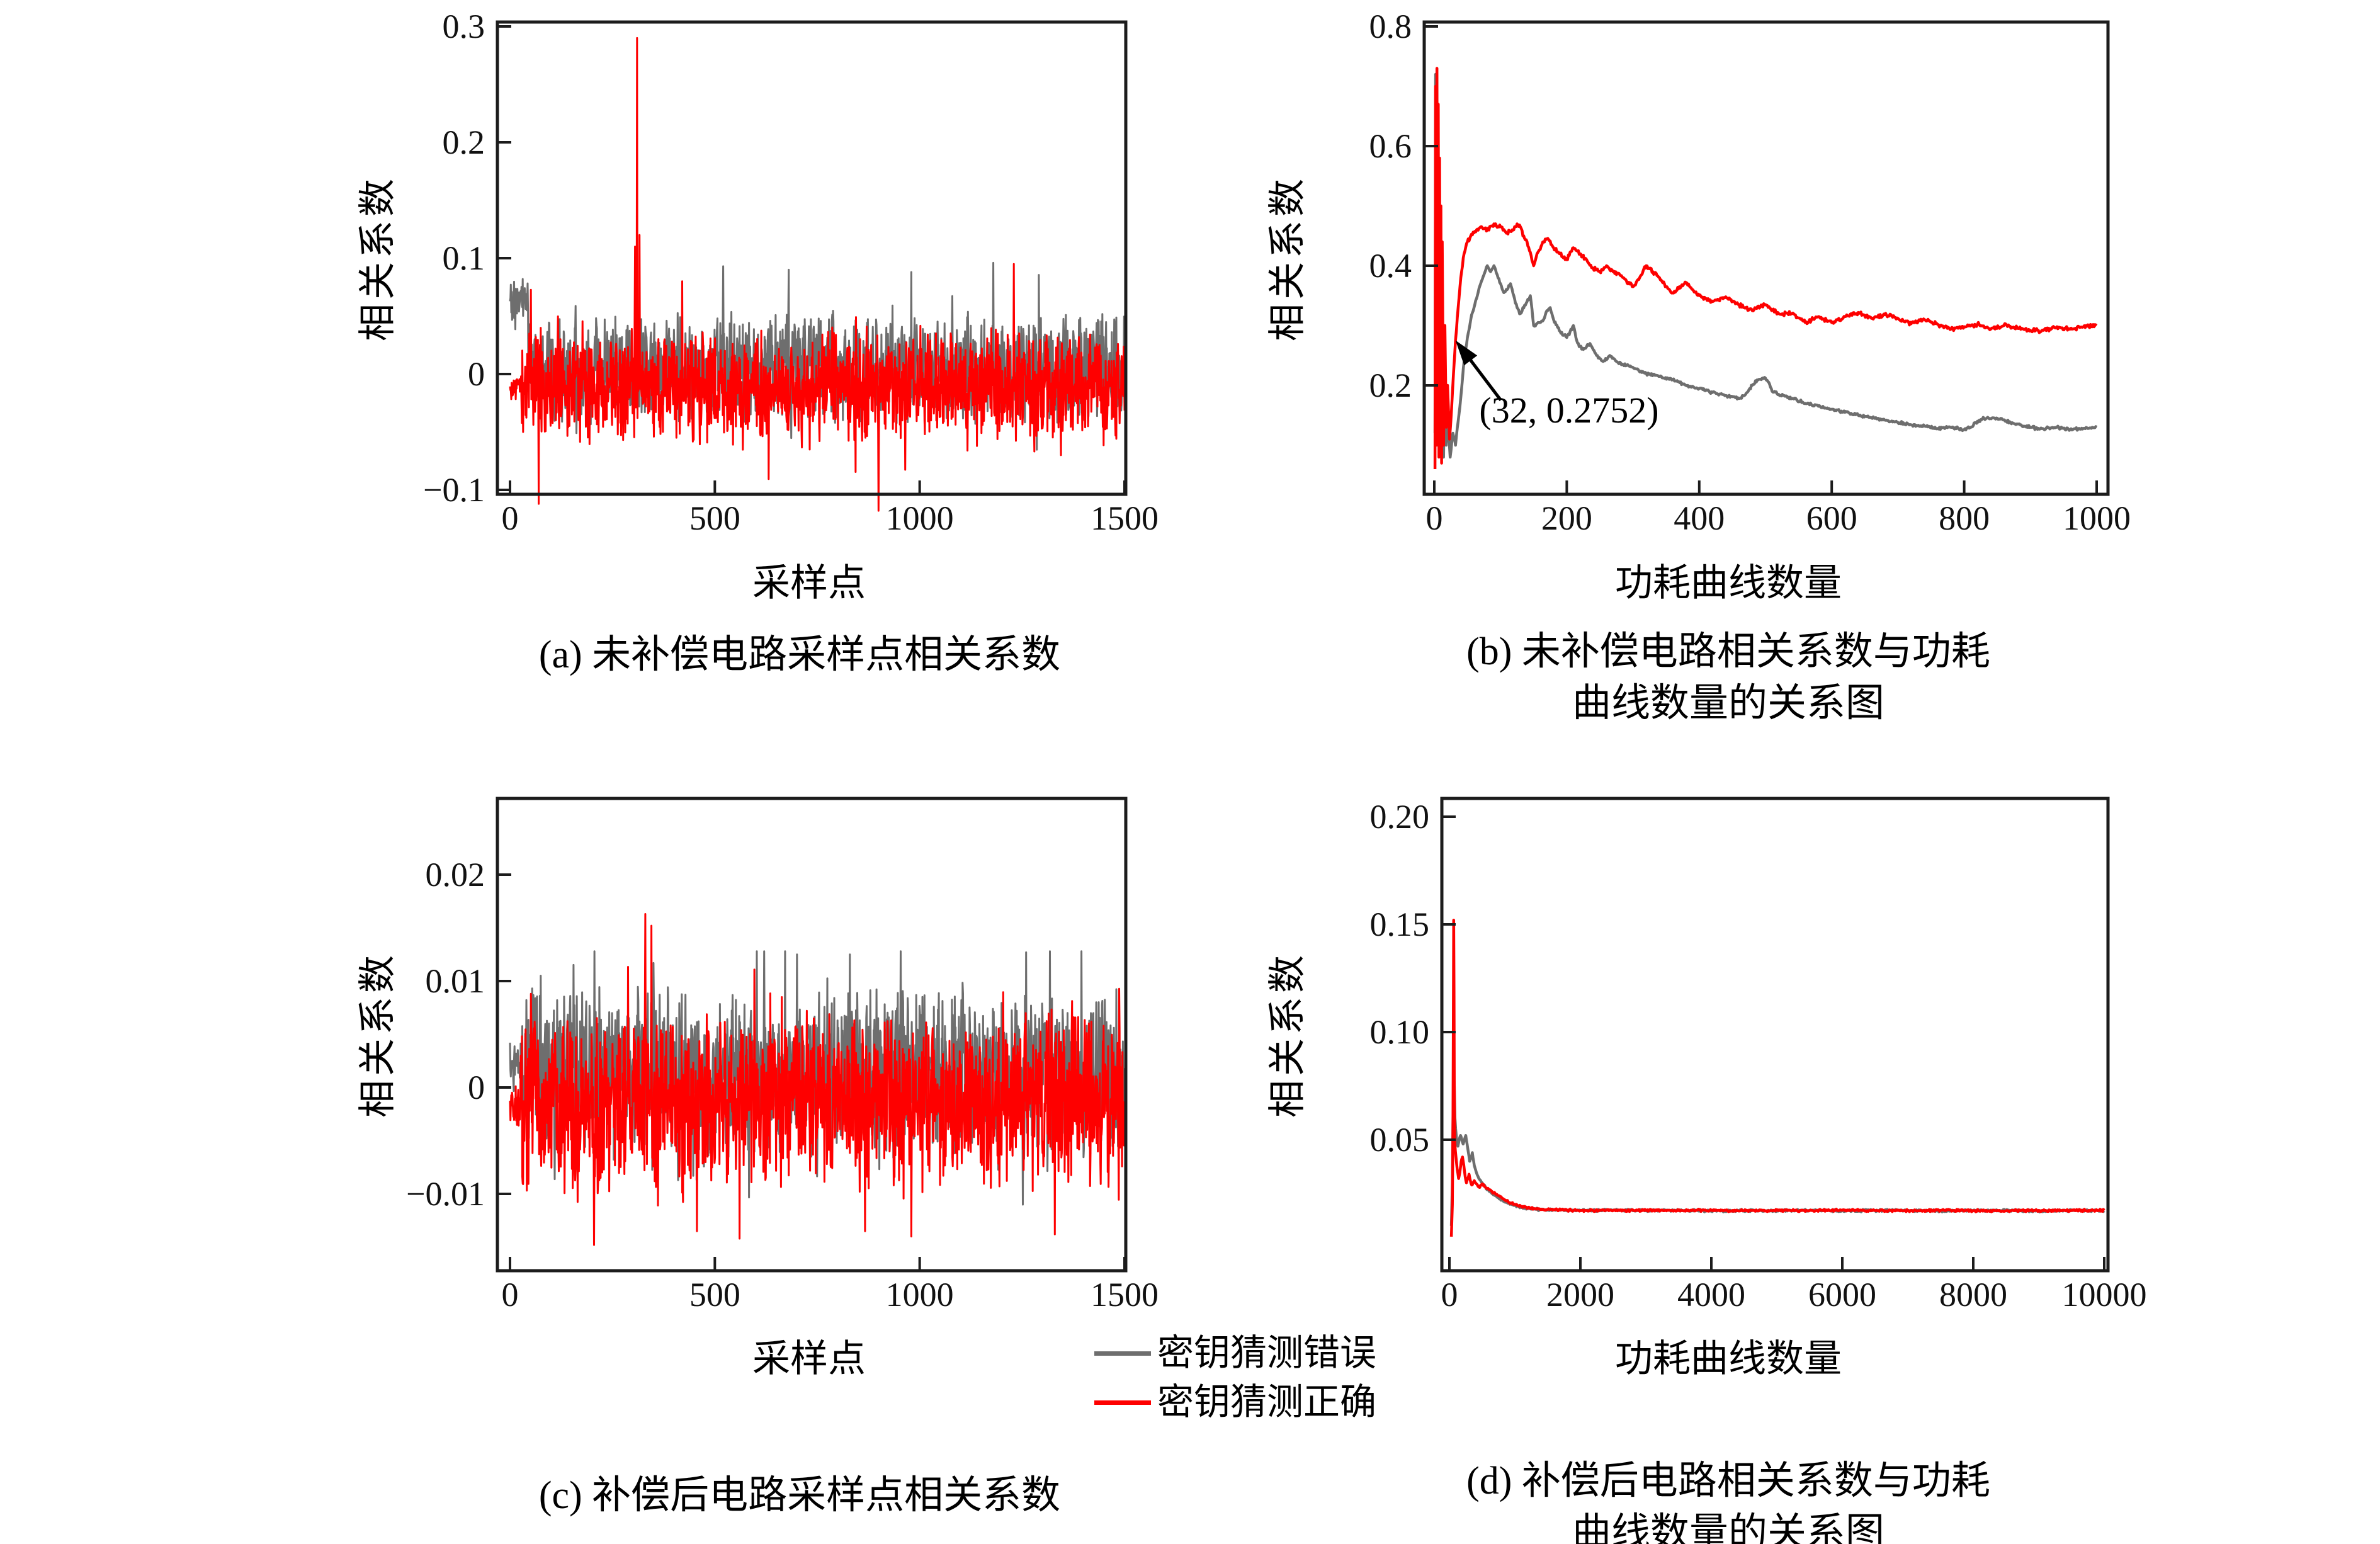 The height and width of the screenshot is (1544, 2380). I want to click on legend: 密钥猜测错误 密钥猜测正确, so click(1235, 1378).